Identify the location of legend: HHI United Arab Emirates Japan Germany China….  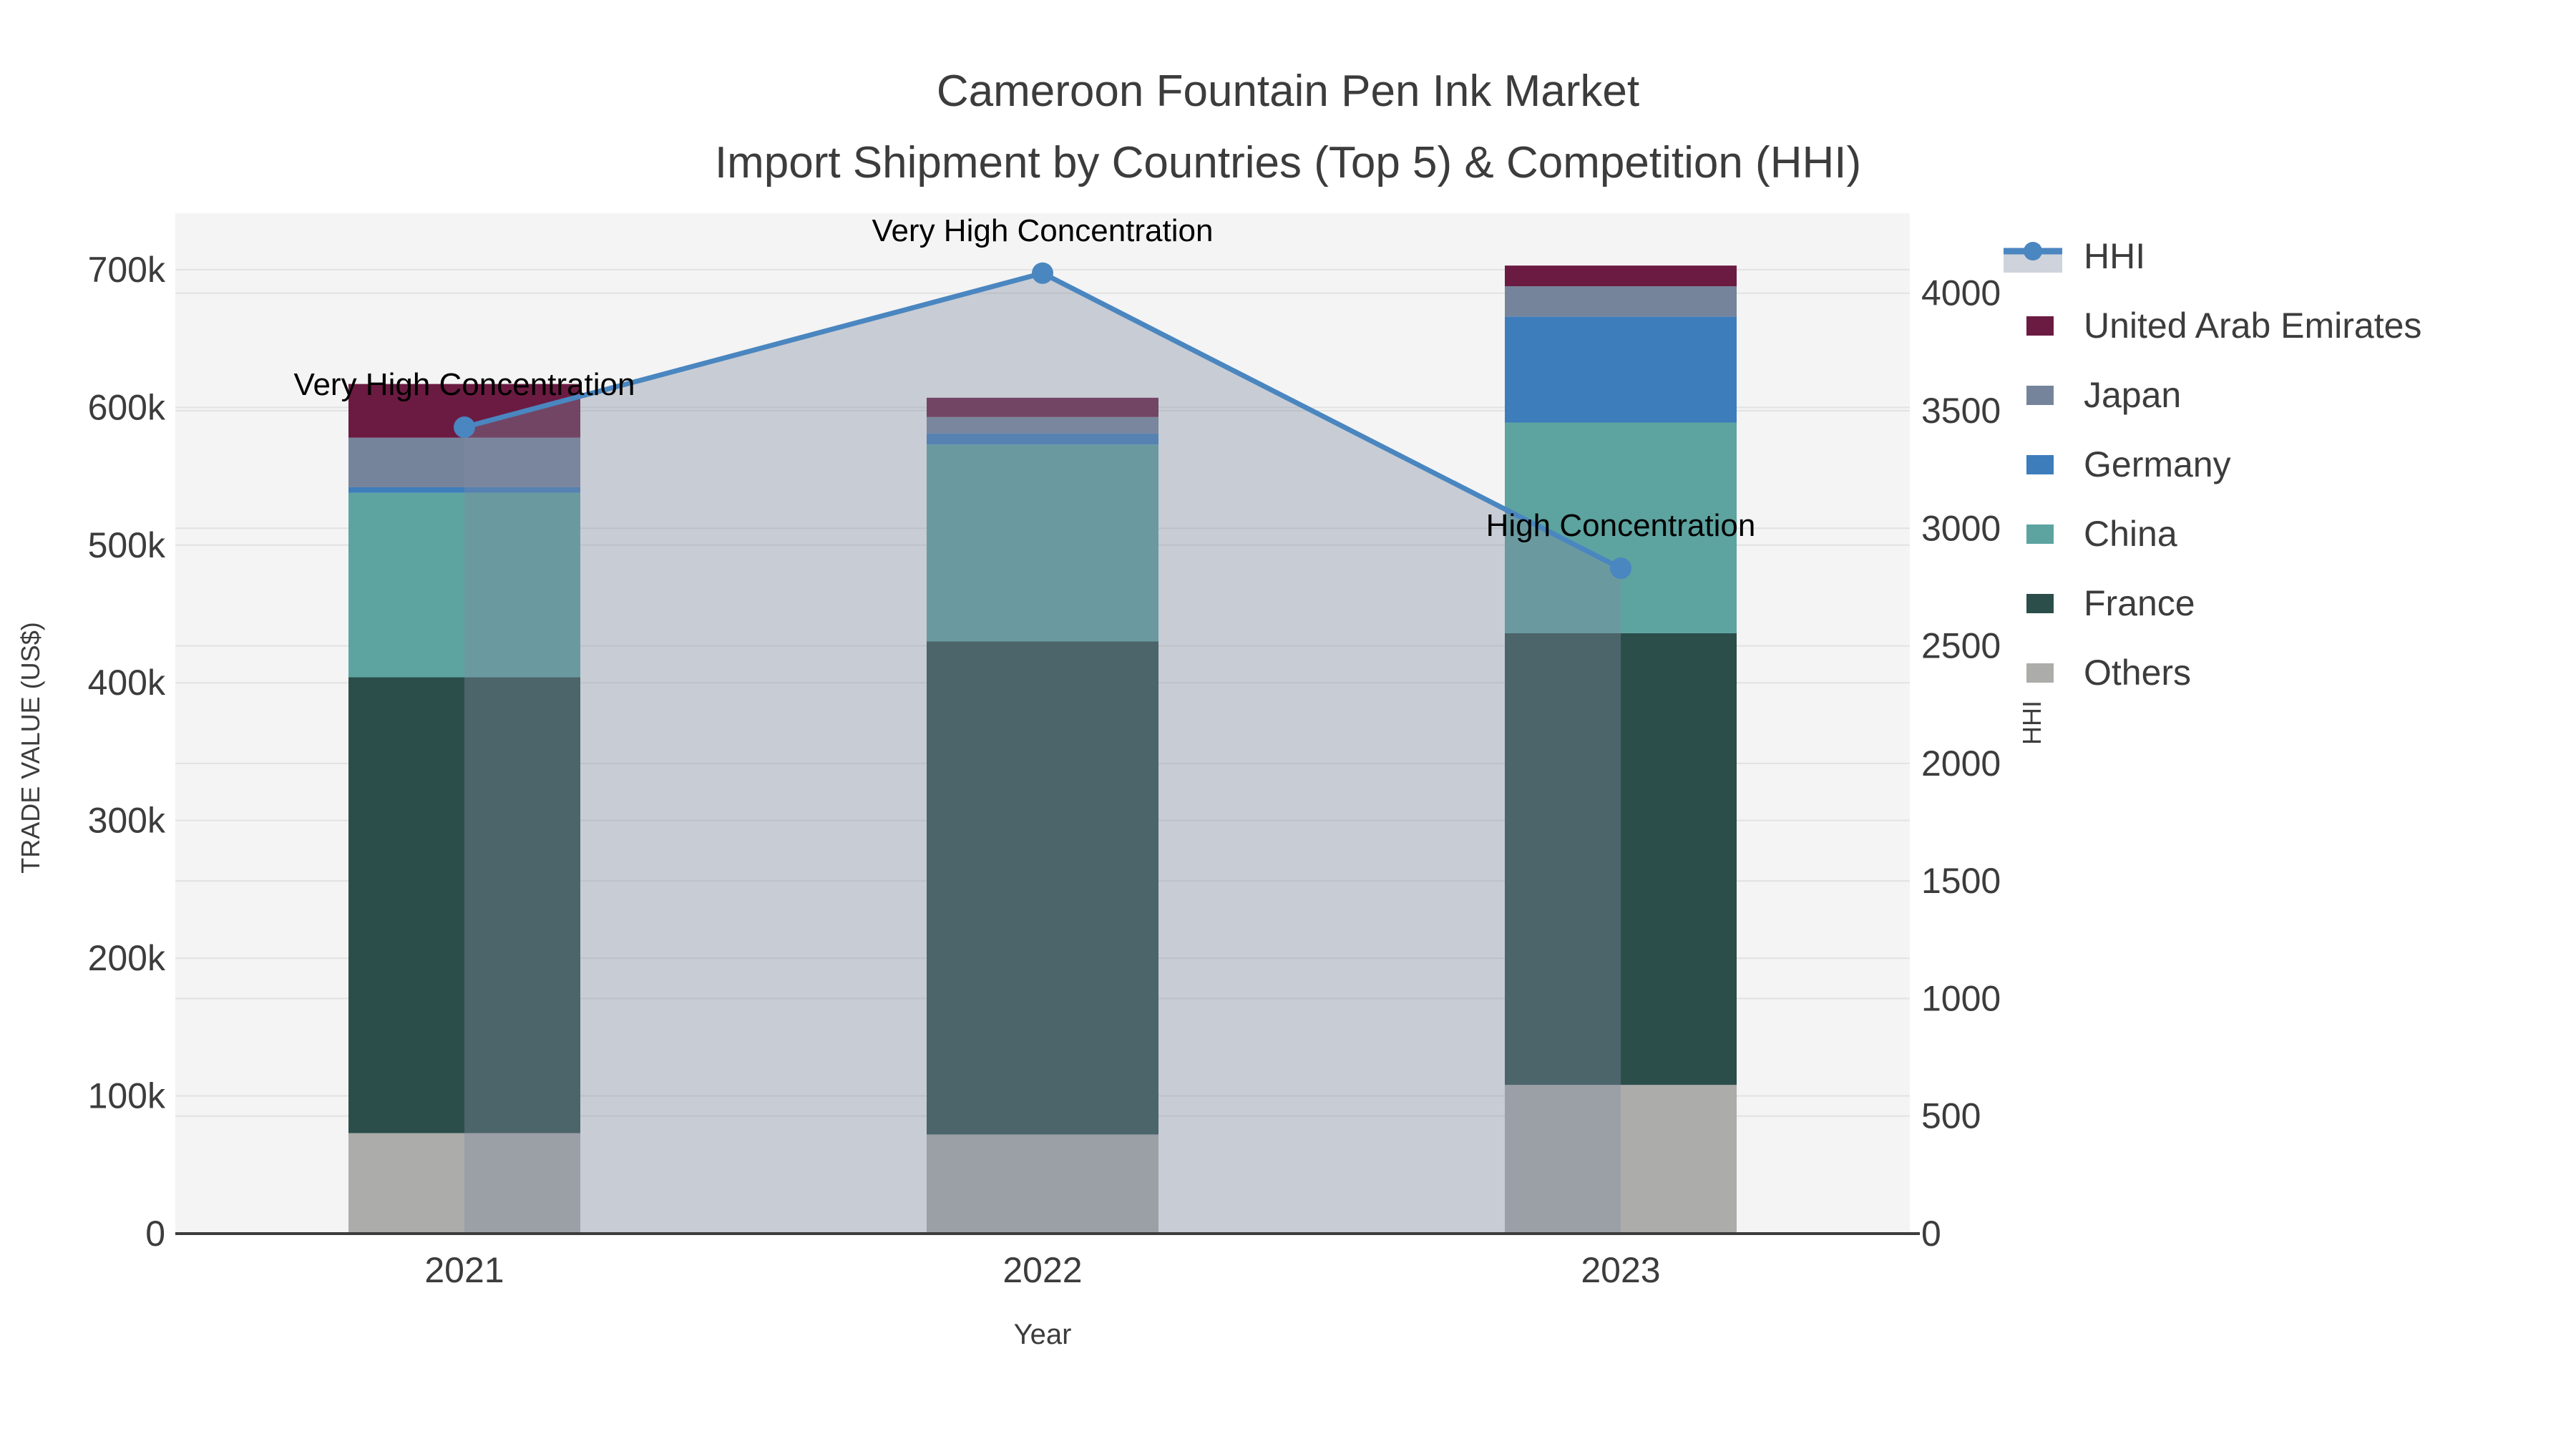
(2212, 464).